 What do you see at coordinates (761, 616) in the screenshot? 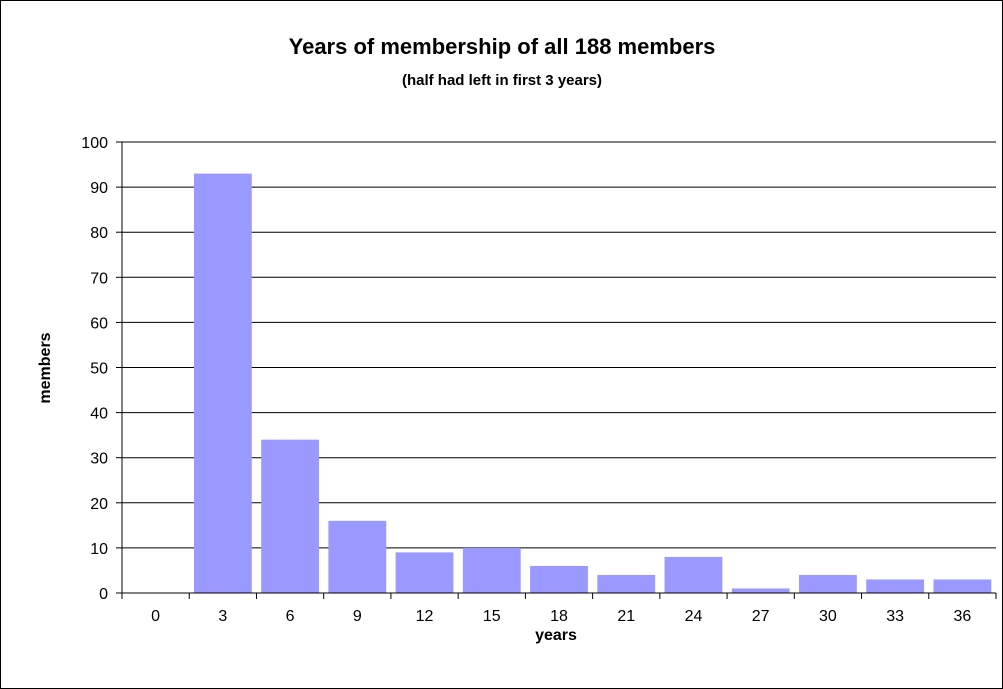
I see `x-tick-label: 27` at bounding box center [761, 616].